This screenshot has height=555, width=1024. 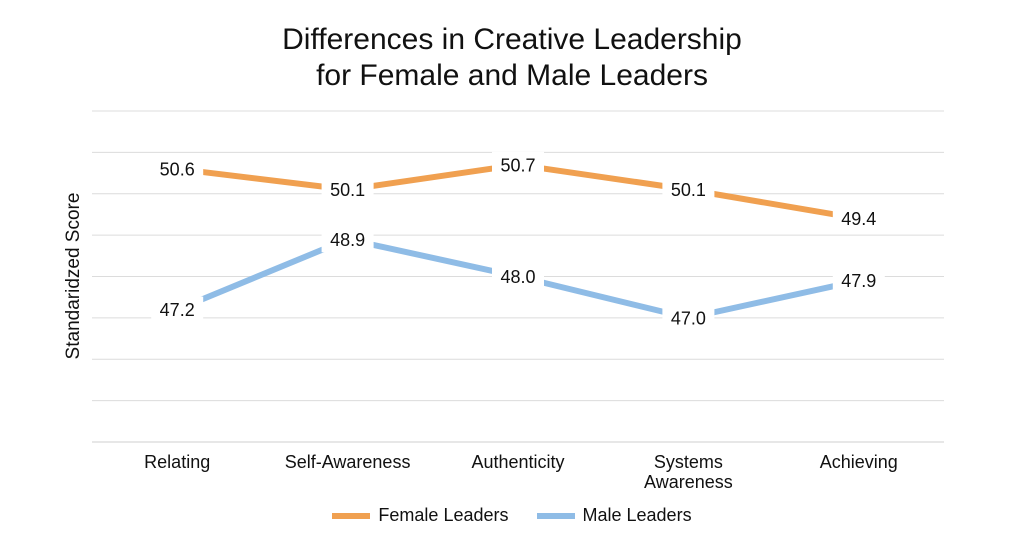 I want to click on data-label-text: 50.7, so click(x=517, y=165).